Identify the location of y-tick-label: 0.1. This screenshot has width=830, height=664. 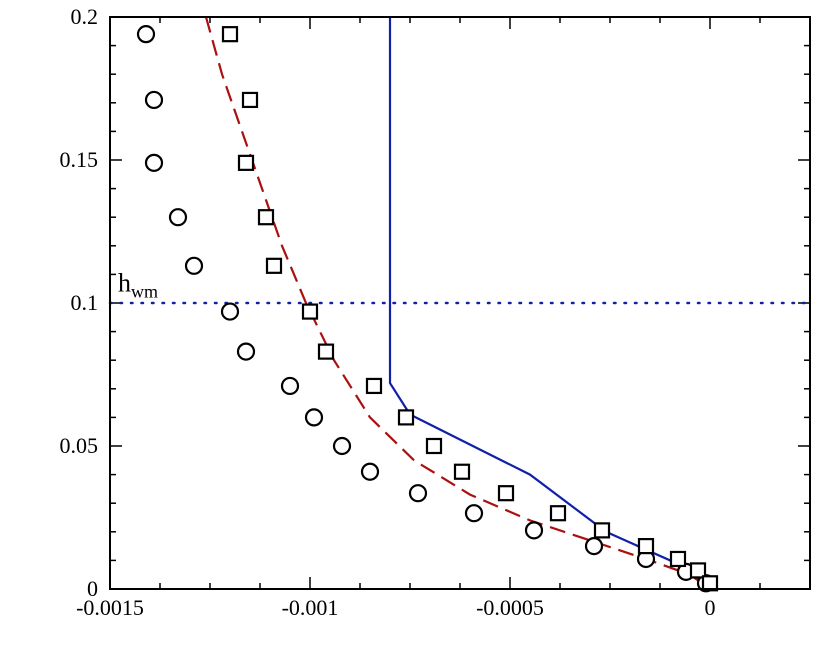
(85, 302).